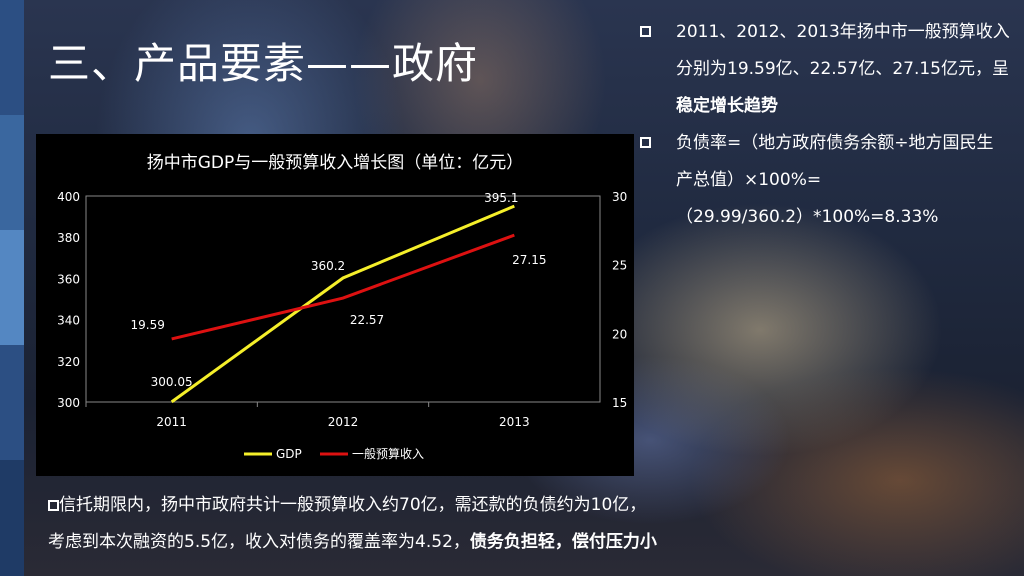  Describe the element at coordinates (619, 334) in the screenshot. I see `y-right-tick-label: 20` at that location.